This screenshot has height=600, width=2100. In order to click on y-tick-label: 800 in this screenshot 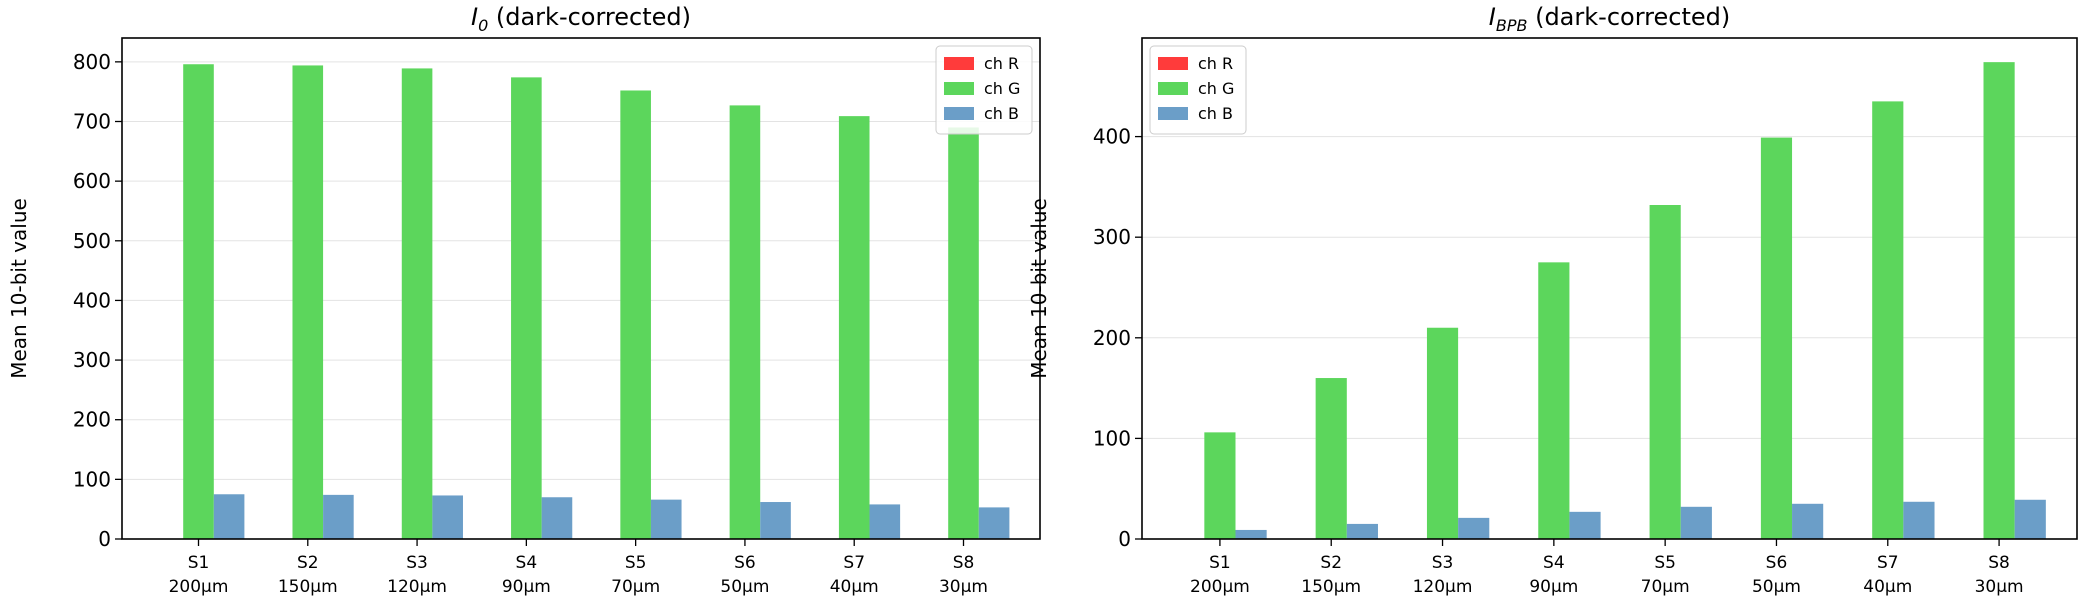, I will do `click(92, 62)`.